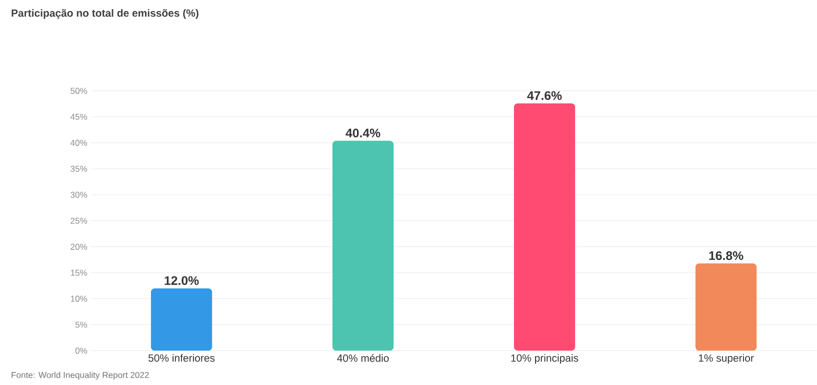  What do you see at coordinates (79, 91) in the screenshot?
I see `y-tick-label: 50%` at bounding box center [79, 91].